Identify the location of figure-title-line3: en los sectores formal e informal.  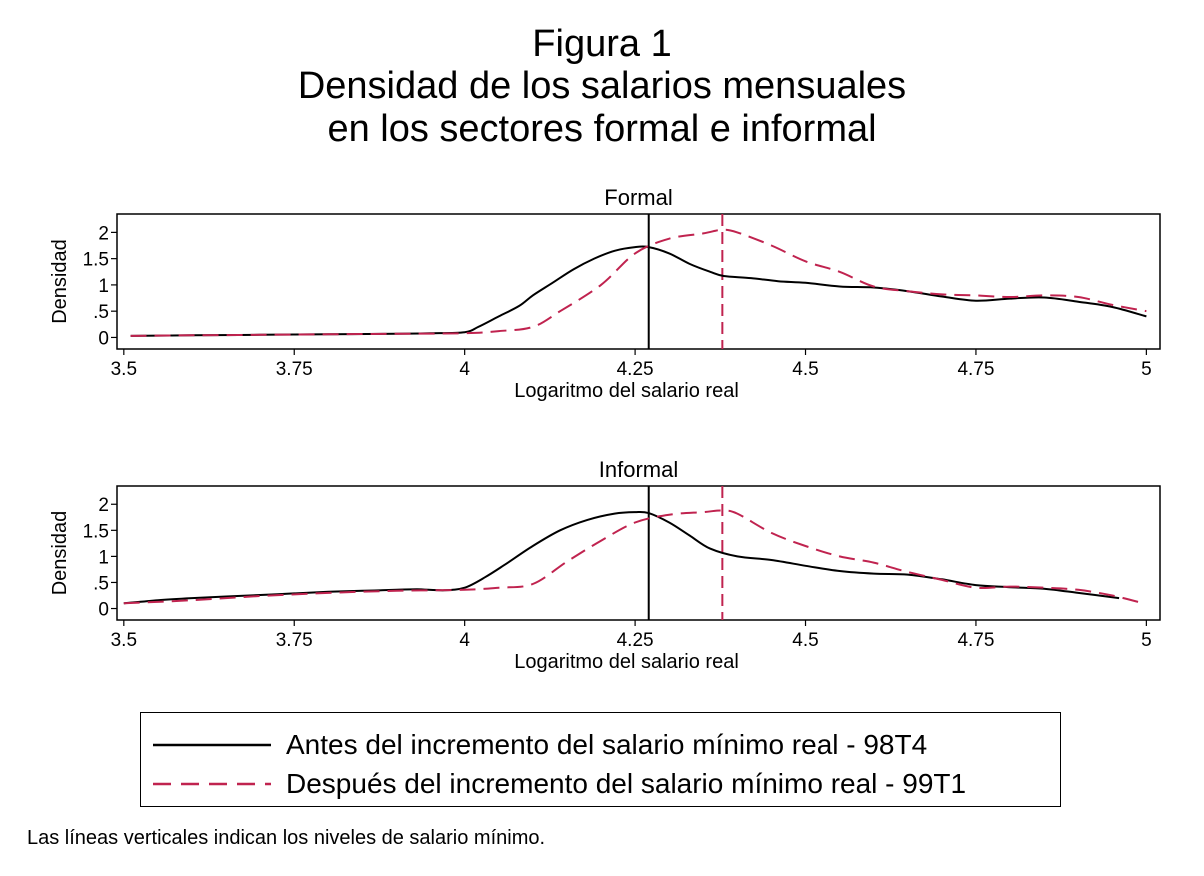
(602, 129).